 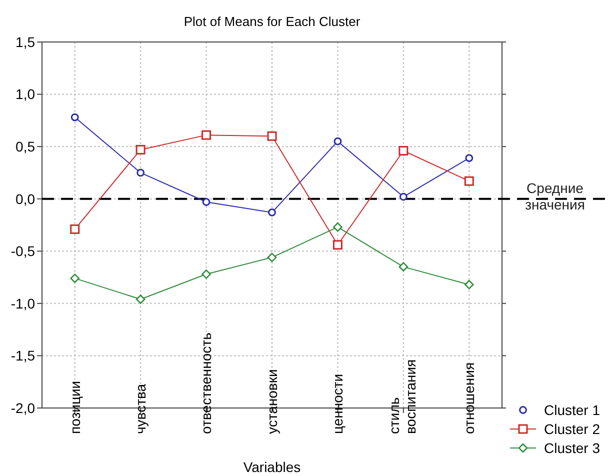 I want to click on legend-label: Cluster 2, so click(x=572, y=428).